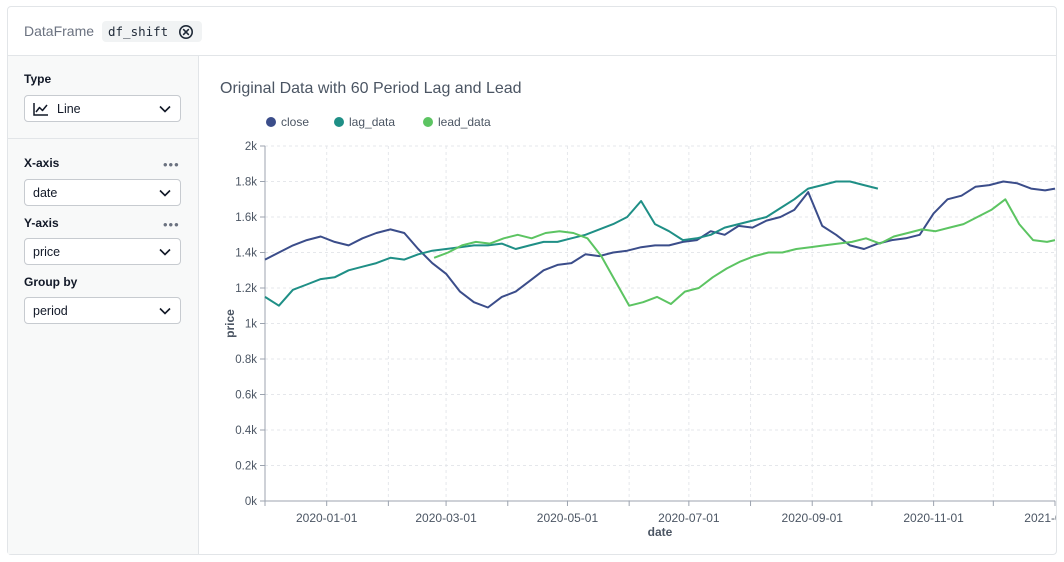 The image size is (1064, 562). What do you see at coordinates (45, 192) in the screenshot?
I see `x-axis-value: date` at bounding box center [45, 192].